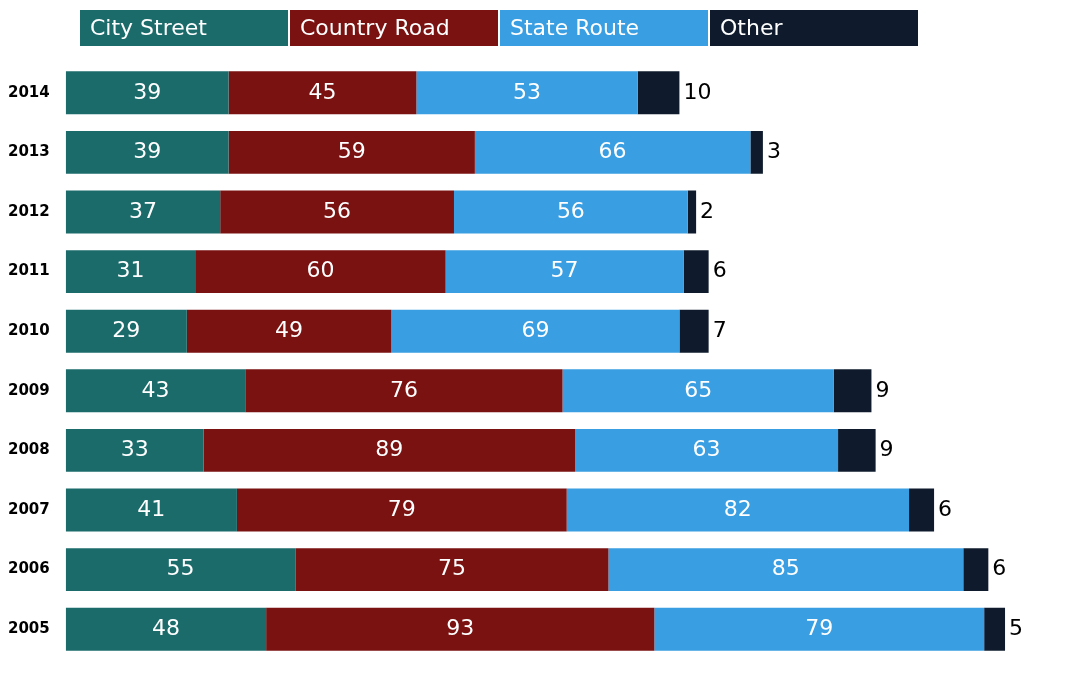 The height and width of the screenshot is (681, 1072). What do you see at coordinates (29, 628) in the screenshot?
I see `y-tick-label: 2005` at bounding box center [29, 628].